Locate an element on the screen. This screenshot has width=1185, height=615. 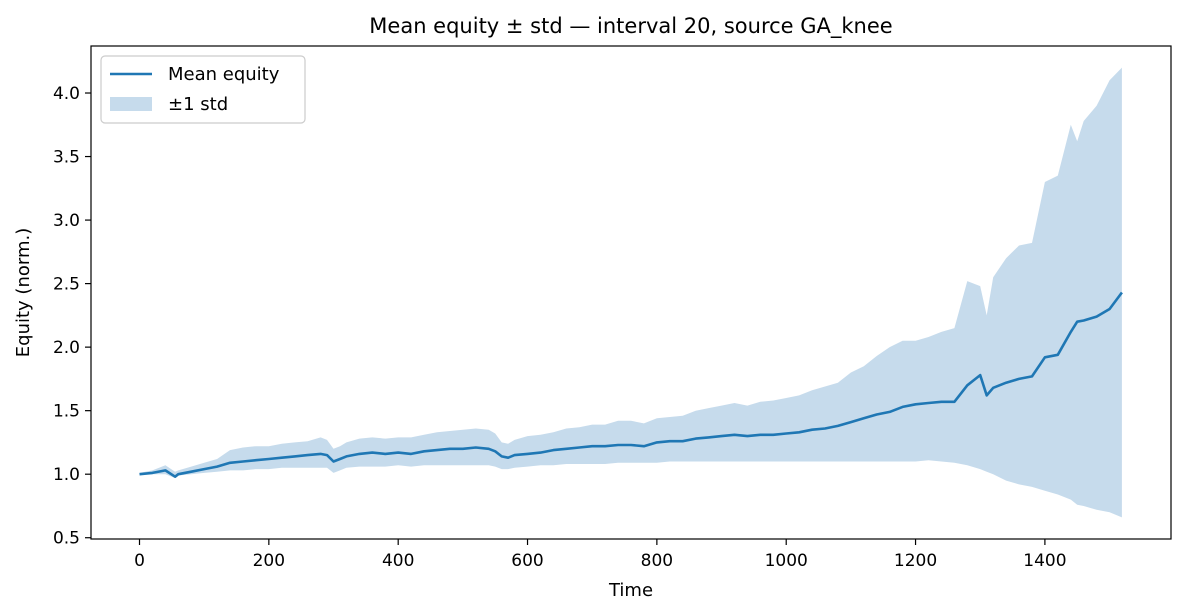
y-tick-label: 2.0 is located at coordinates (66, 348).